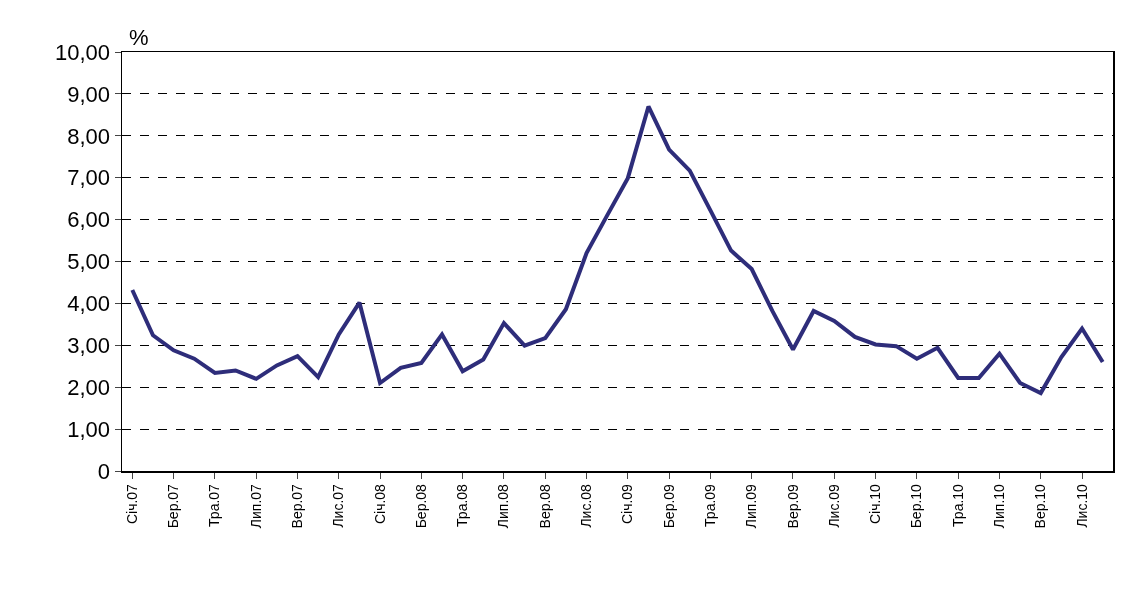 The height and width of the screenshot is (594, 1123). What do you see at coordinates (916, 506) in the screenshot?
I see `x-tick-label: Бер.10` at bounding box center [916, 506].